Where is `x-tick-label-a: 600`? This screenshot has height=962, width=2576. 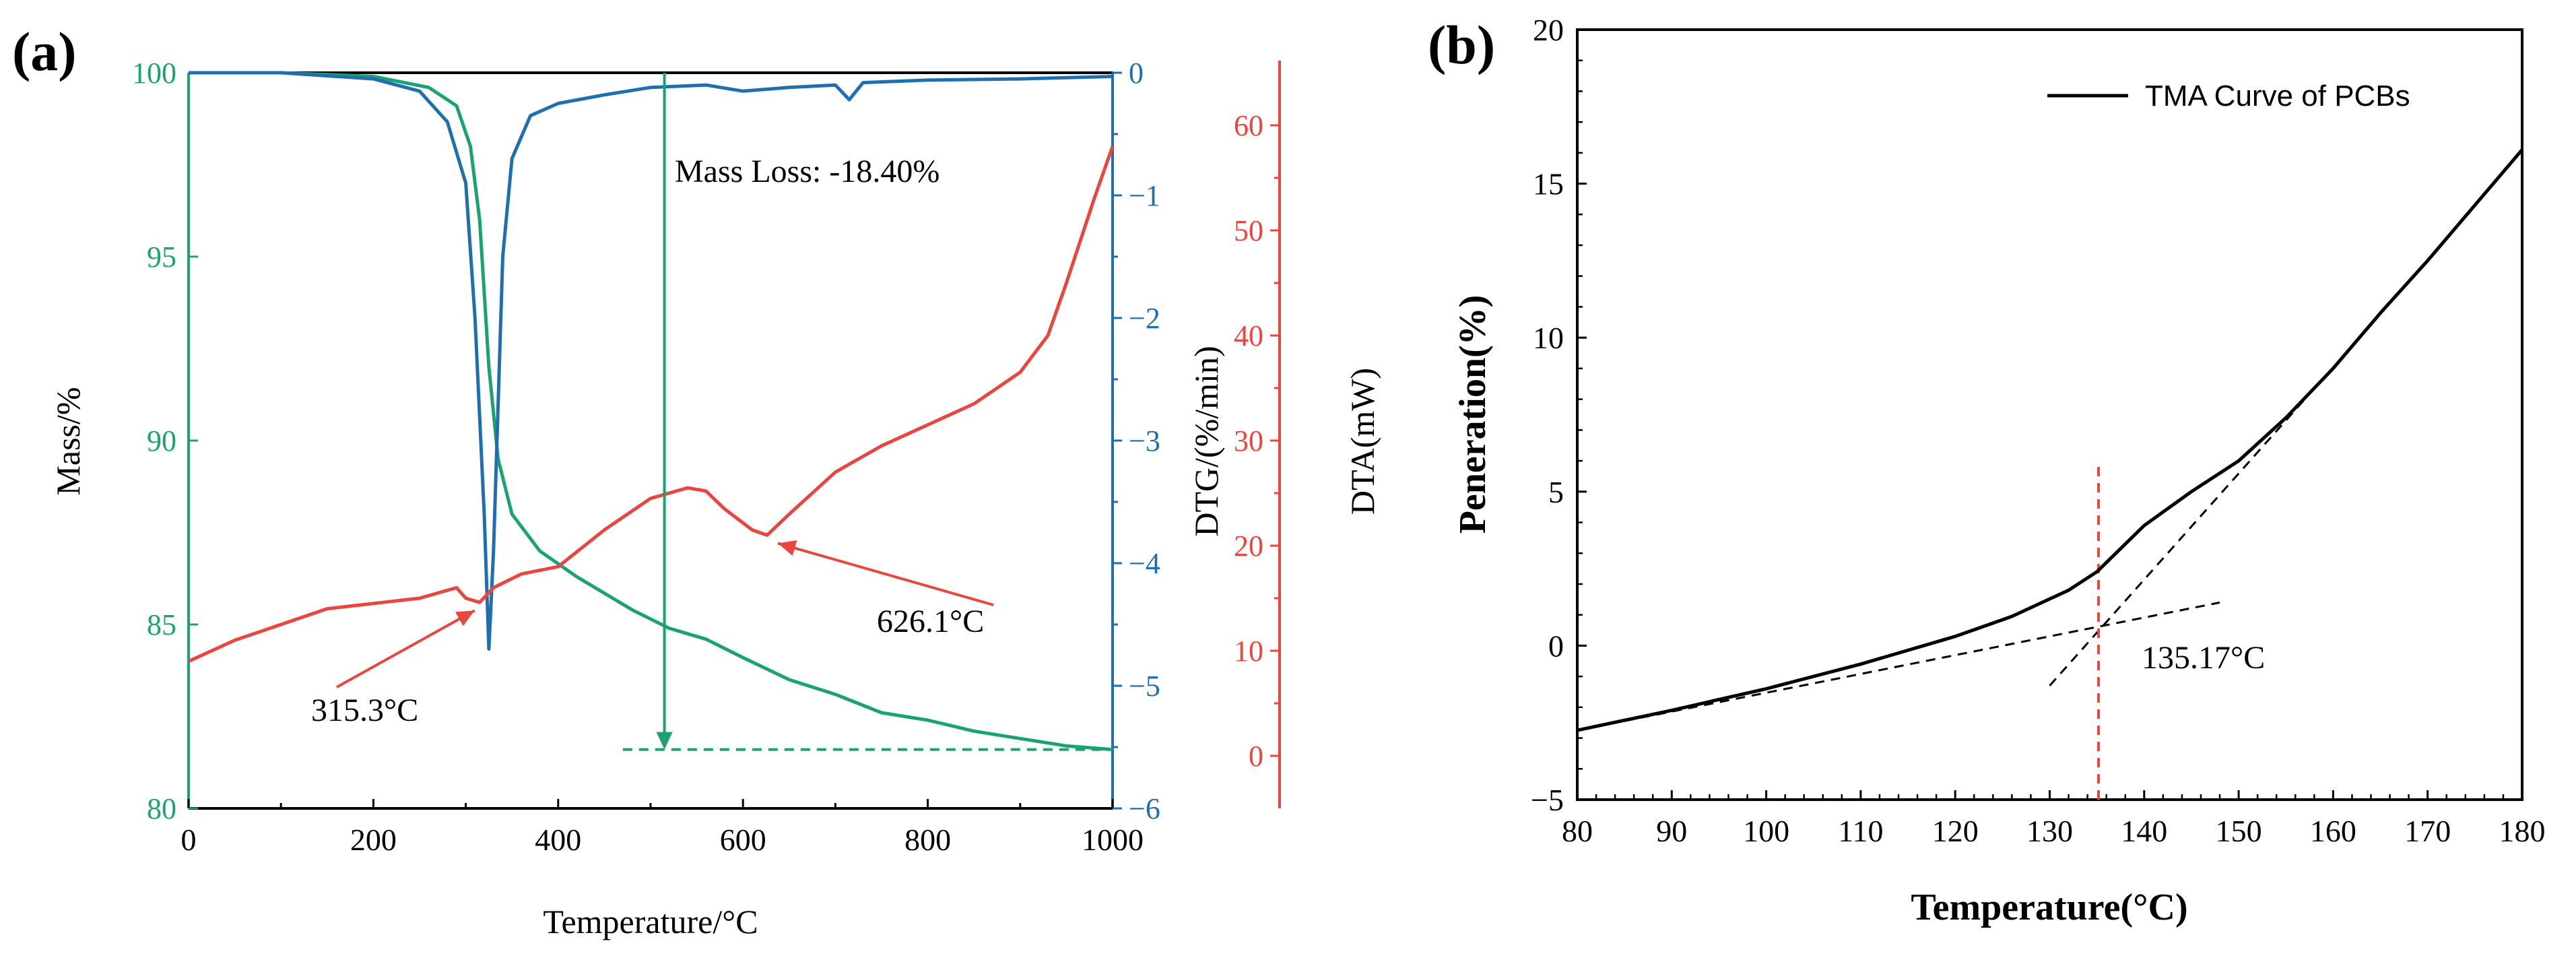
x-tick-label-a: 600 is located at coordinates (743, 840).